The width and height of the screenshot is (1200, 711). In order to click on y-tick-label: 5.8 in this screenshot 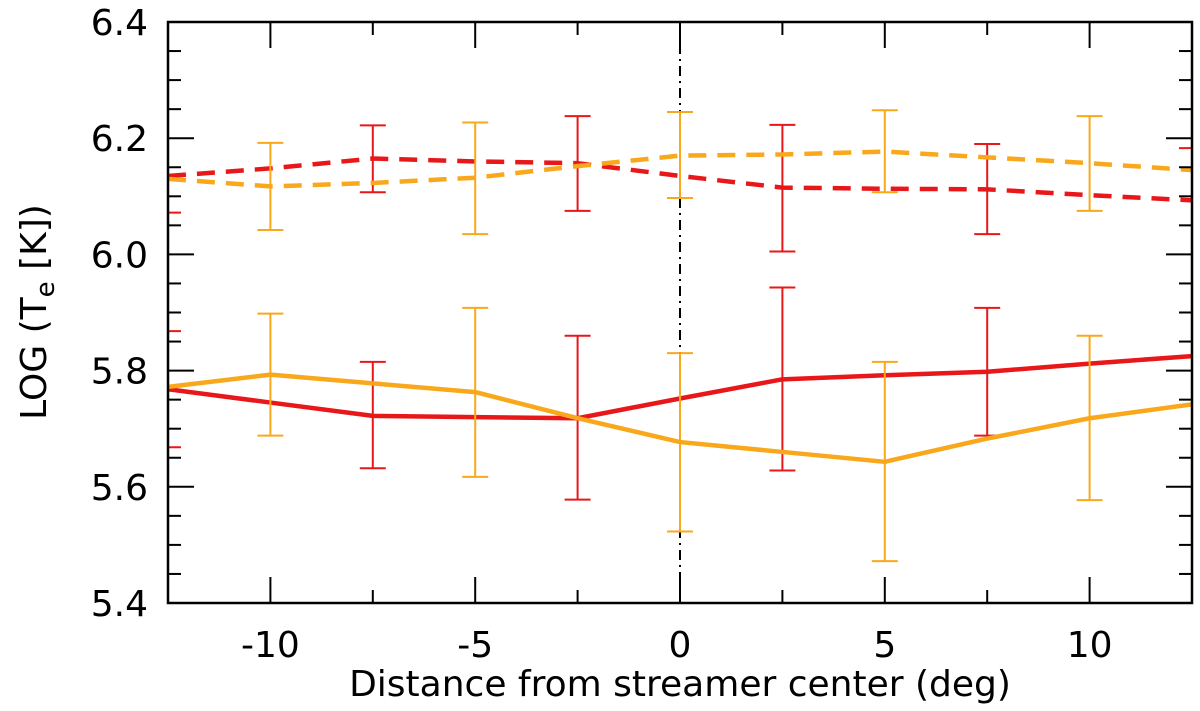, I will do `click(119, 372)`.